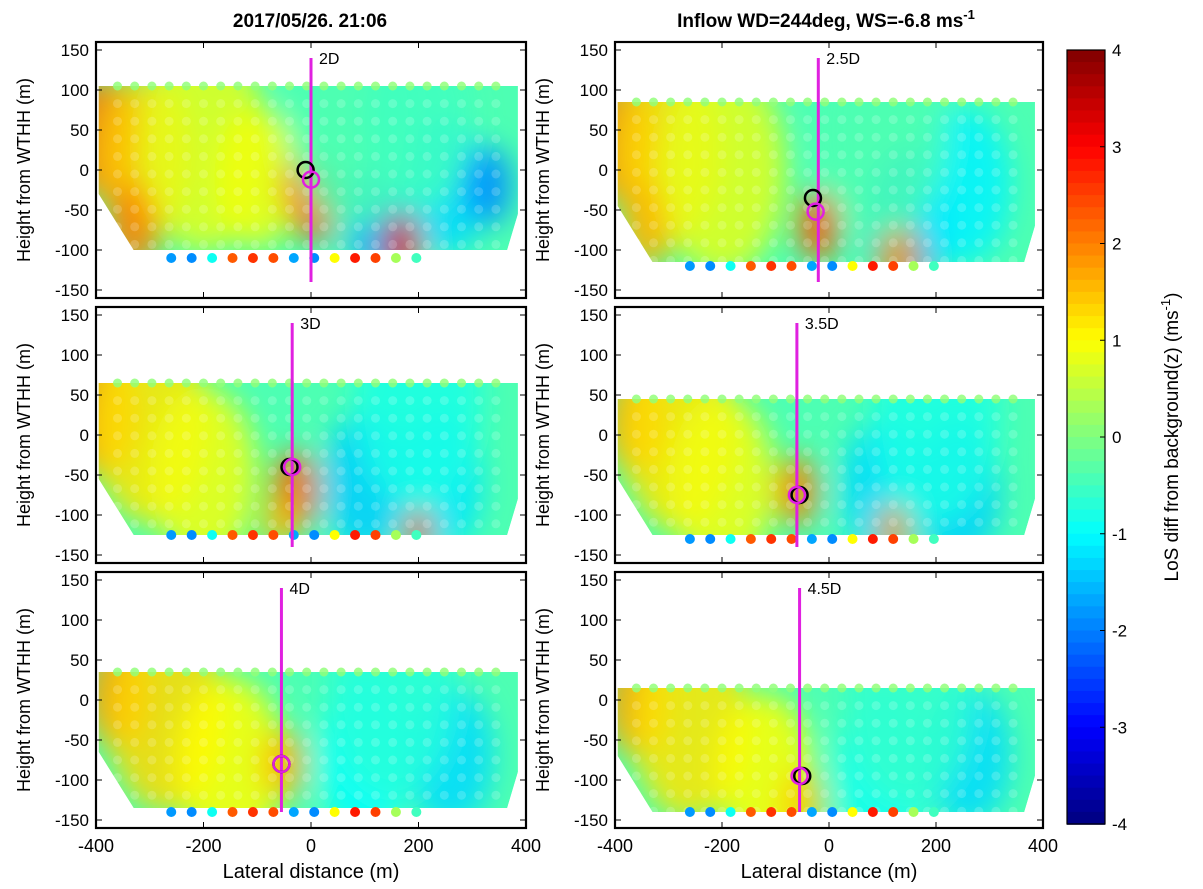 This screenshot has width=1203, height=889. I want to click on ytick-label: -100, so click(591, 250).